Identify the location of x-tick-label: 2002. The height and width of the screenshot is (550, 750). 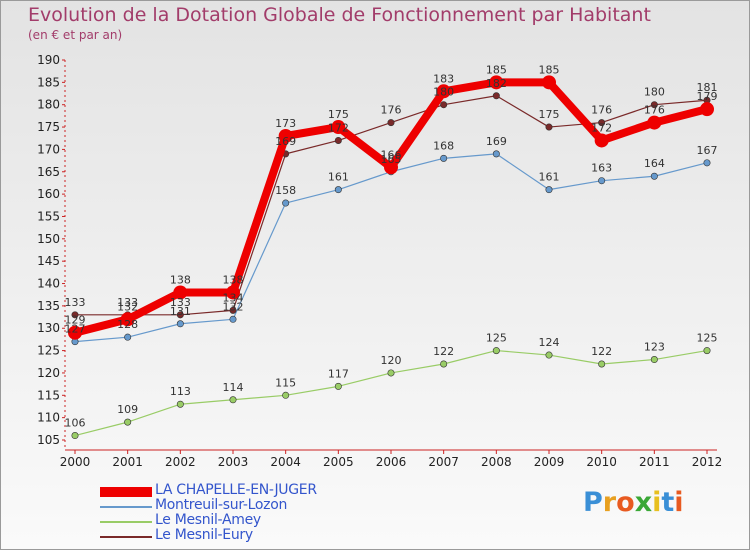
(180, 462).